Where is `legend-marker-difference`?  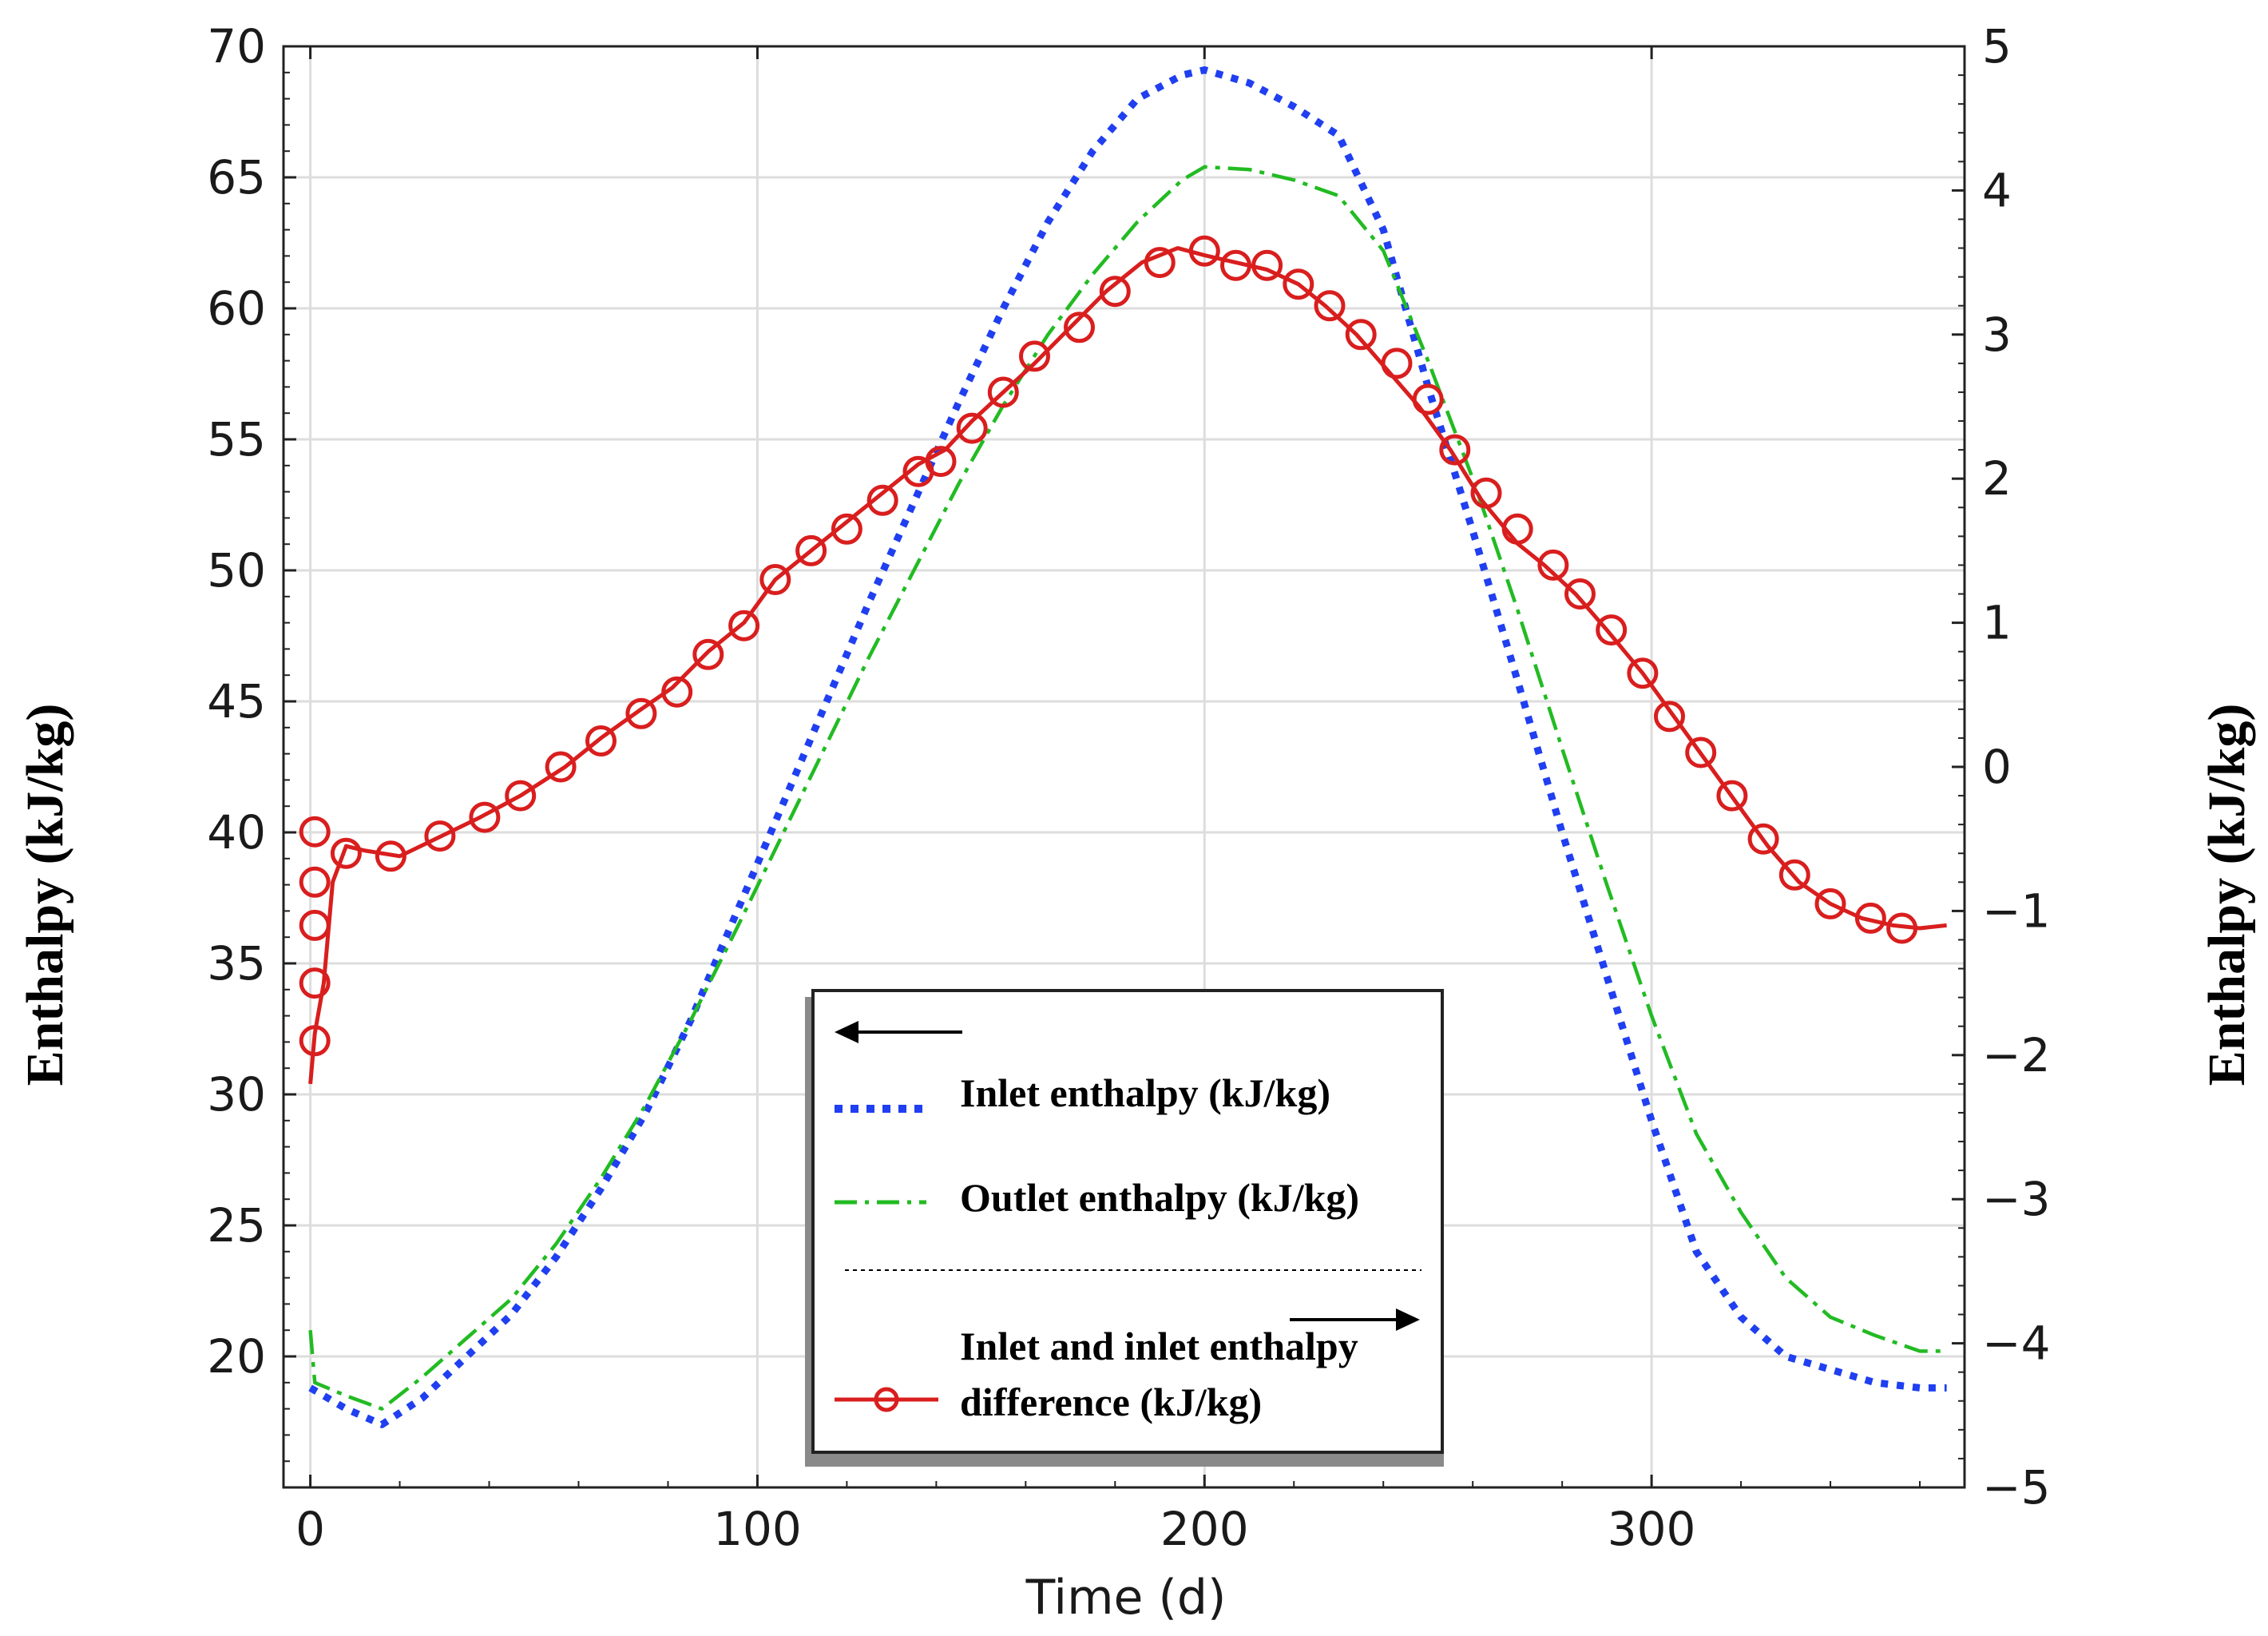 legend-marker-difference is located at coordinates (886, 1399).